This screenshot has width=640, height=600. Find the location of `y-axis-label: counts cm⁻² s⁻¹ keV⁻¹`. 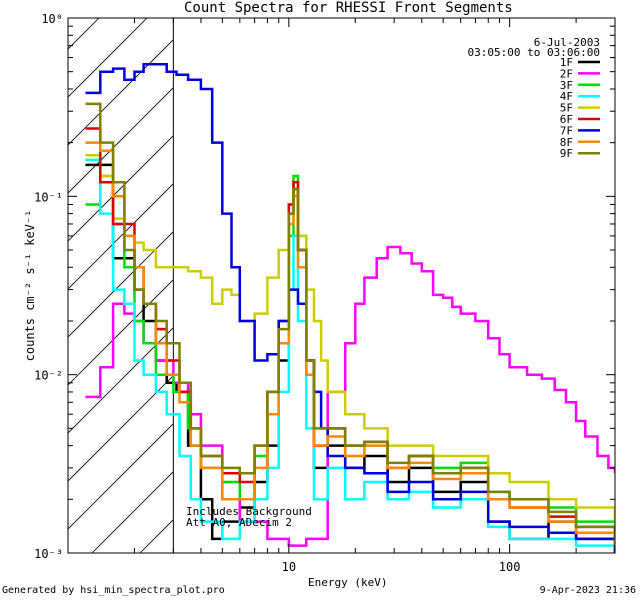

y-axis-label: counts cm⁻² s⁻¹ keV⁻¹ is located at coordinates (30, 286).